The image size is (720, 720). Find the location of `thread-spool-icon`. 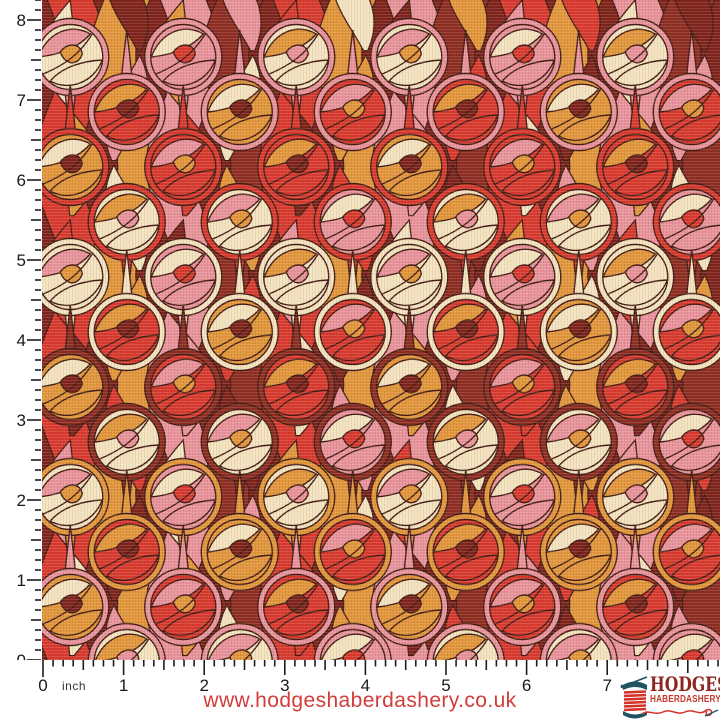

thread-spool-icon is located at coordinates (634, 697).